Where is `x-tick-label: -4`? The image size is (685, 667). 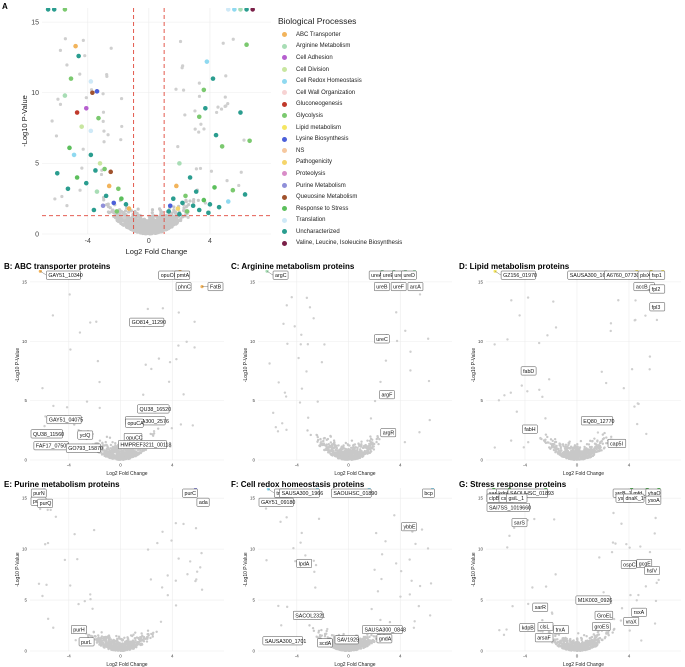
x-tick-label: -4 is located at coordinates (69, 465).